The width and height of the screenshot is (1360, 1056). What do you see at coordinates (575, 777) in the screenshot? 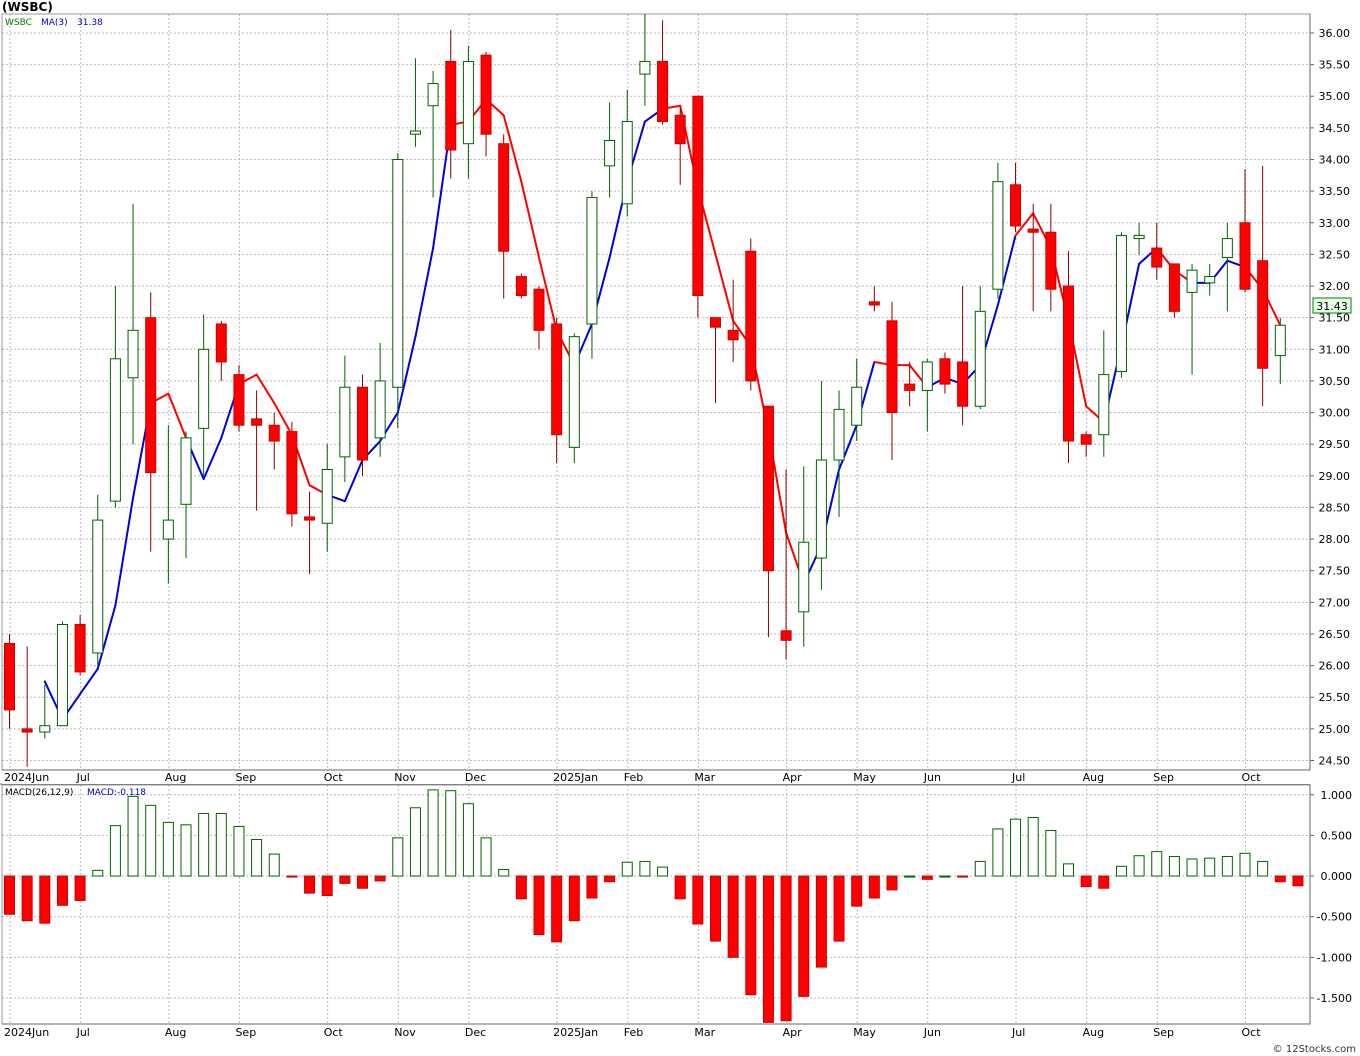
I see `price-x-tick-label: 2025Jan` at bounding box center [575, 777].